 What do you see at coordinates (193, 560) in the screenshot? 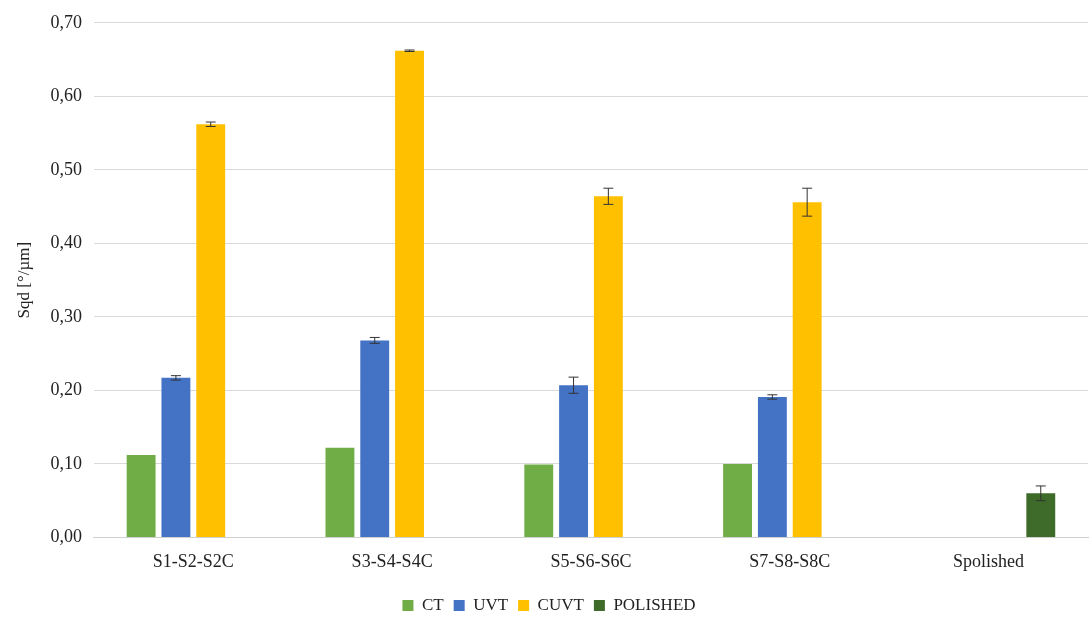
I see `x-tick-label: S1-S2-S2C` at bounding box center [193, 560].